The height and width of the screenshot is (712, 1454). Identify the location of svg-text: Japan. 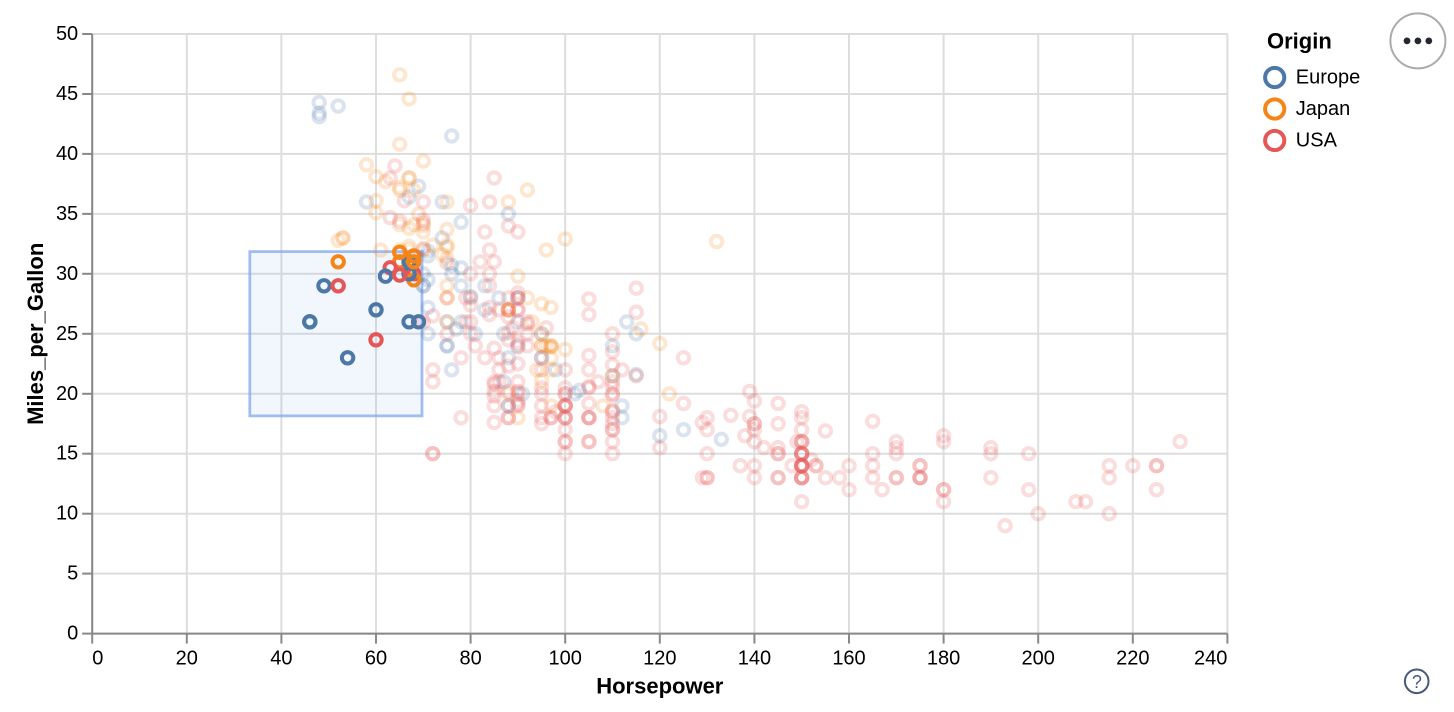
(1323, 109).